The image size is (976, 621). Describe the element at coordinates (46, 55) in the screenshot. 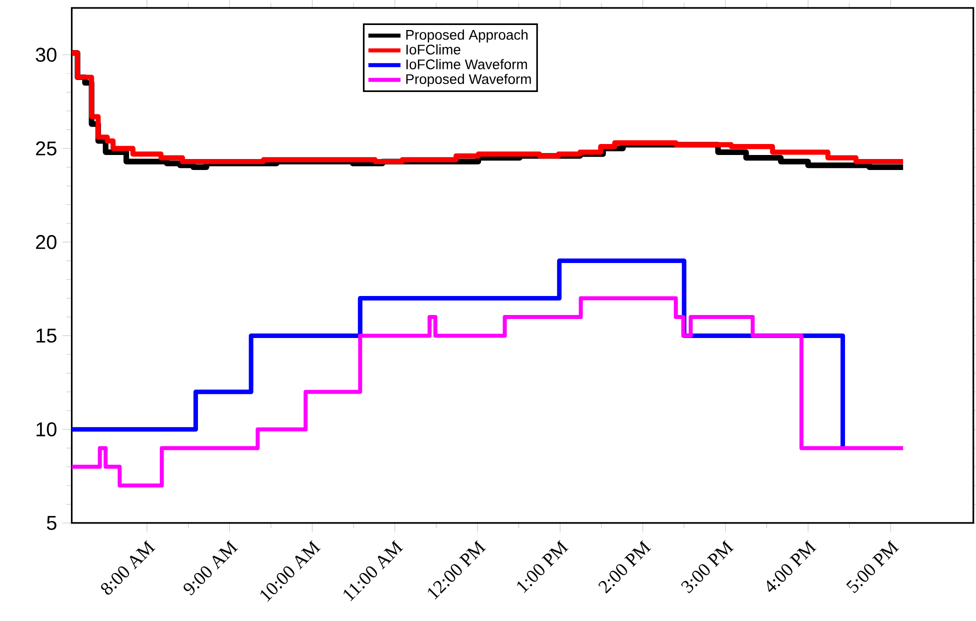

I see `y-tick-label: 30` at that location.